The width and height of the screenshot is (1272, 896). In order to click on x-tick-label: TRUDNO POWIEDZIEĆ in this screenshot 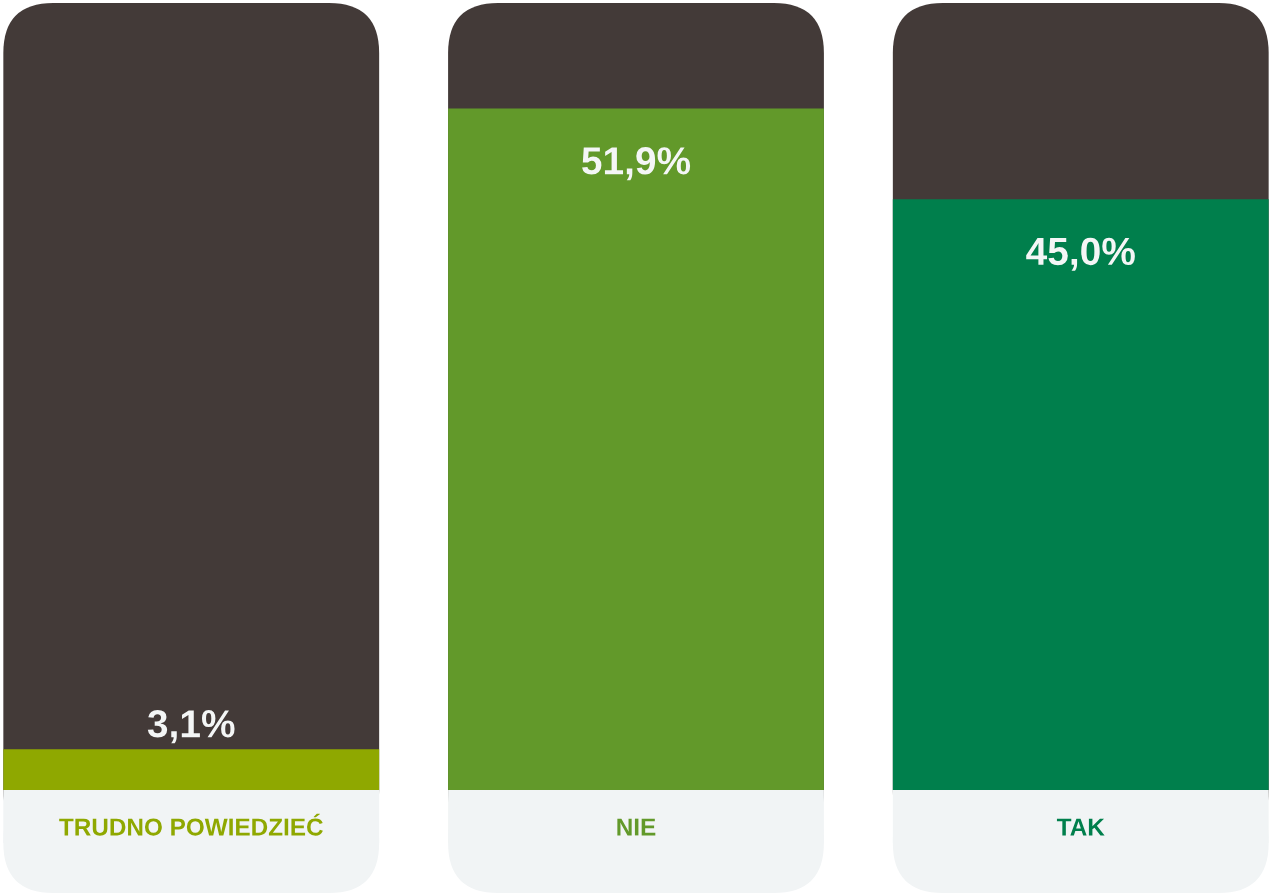, I will do `click(191, 824)`.